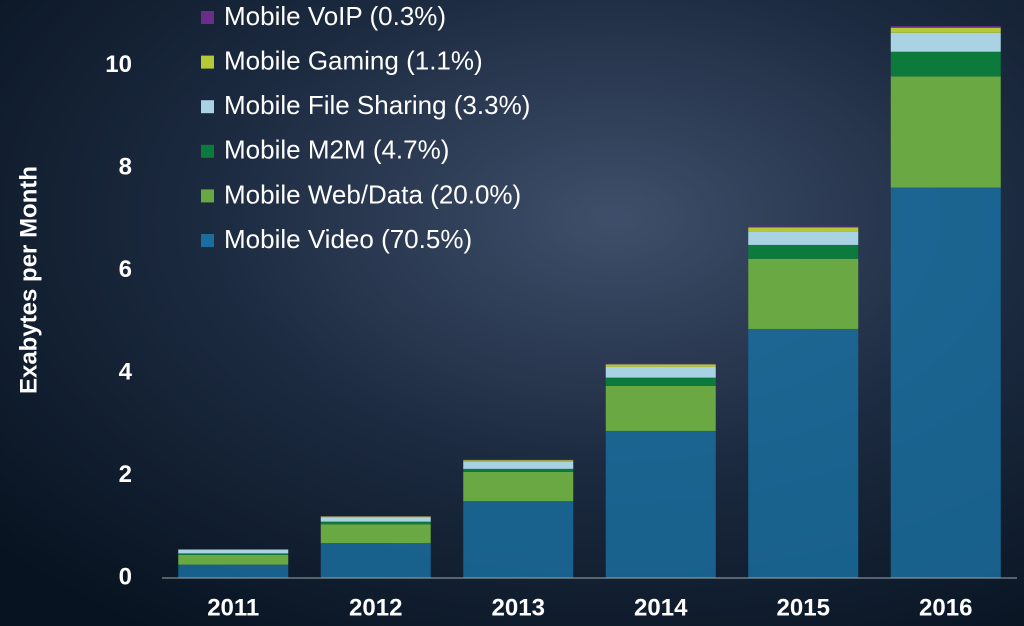 The height and width of the screenshot is (626, 1024). Describe the element at coordinates (661, 607) in the screenshot. I see `x-tick-label: 2014` at that location.